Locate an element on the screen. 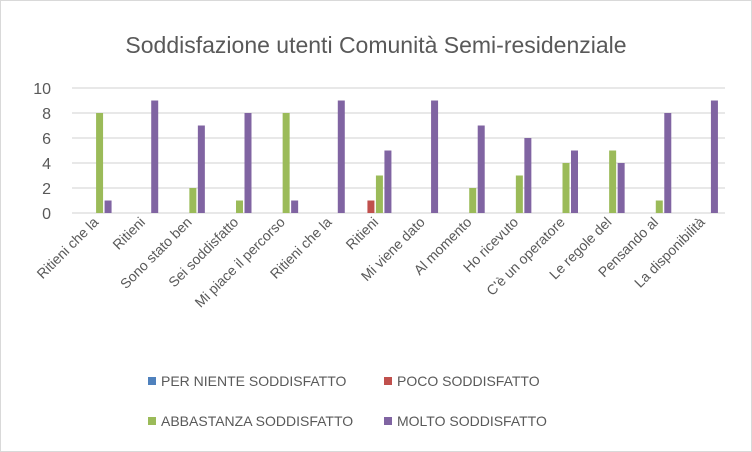 This screenshot has height=452, width=752. bar-poco-soddisfatto is located at coordinates (371, 206).